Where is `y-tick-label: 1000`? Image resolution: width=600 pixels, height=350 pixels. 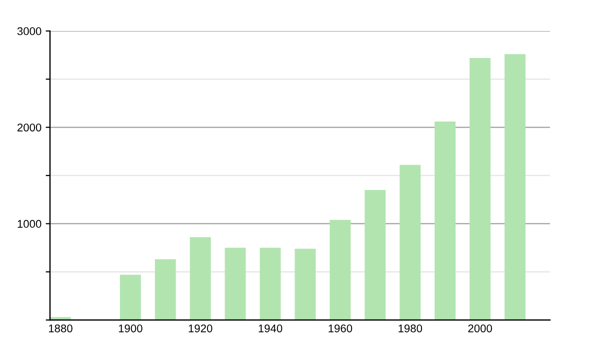 y-tick-label: 1000 is located at coordinates (30, 224).